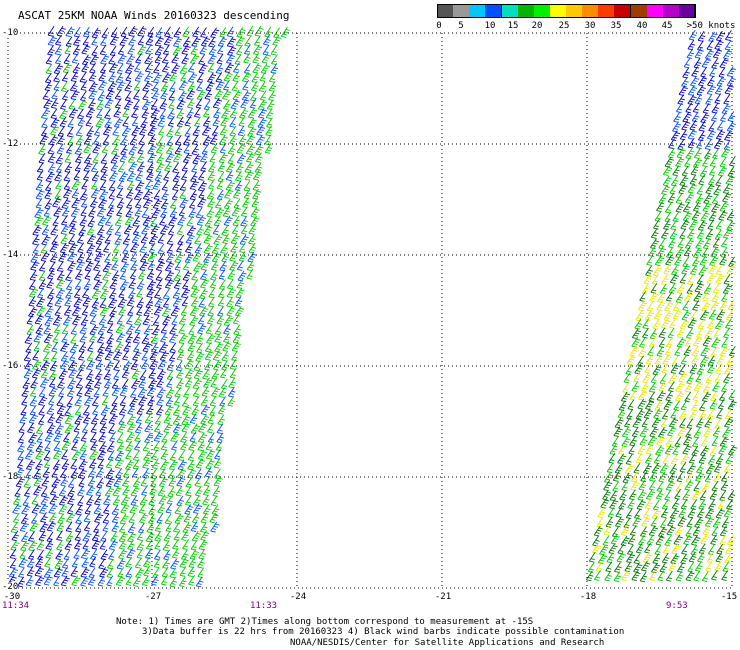 Image resolution: width=740 pixels, height=650 pixels. I want to click on time-label-right: 9:53, so click(677, 606).